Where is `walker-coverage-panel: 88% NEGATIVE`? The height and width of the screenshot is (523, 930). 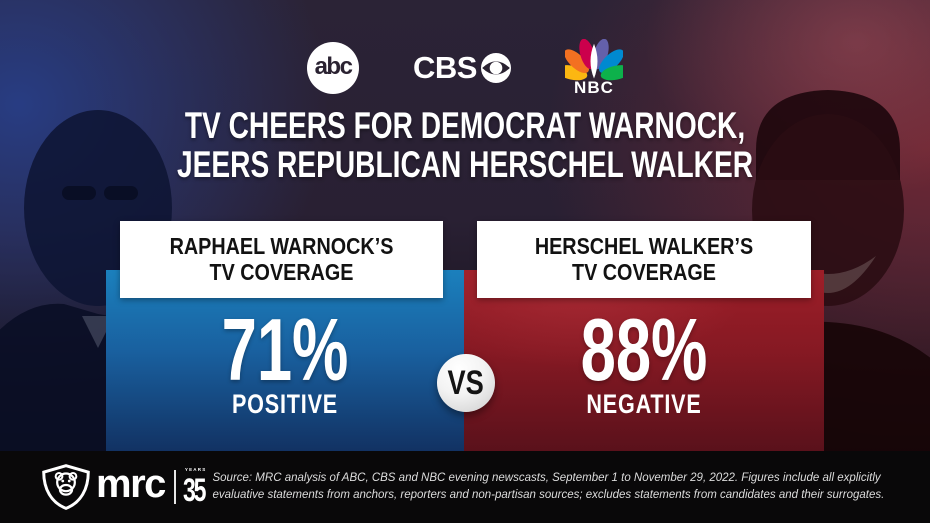
walker-coverage-panel: 88% NEGATIVE is located at coordinates (644, 360).